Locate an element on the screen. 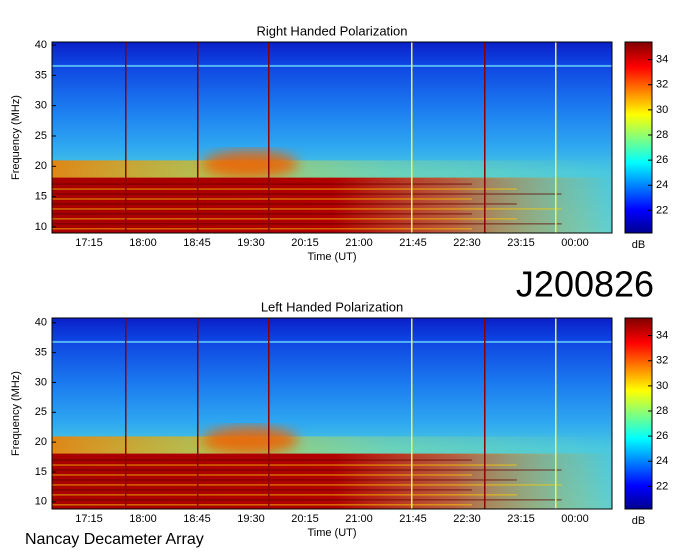 The height and width of the screenshot is (552, 680). y-tick-label: 40 is located at coordinates (41, 323).